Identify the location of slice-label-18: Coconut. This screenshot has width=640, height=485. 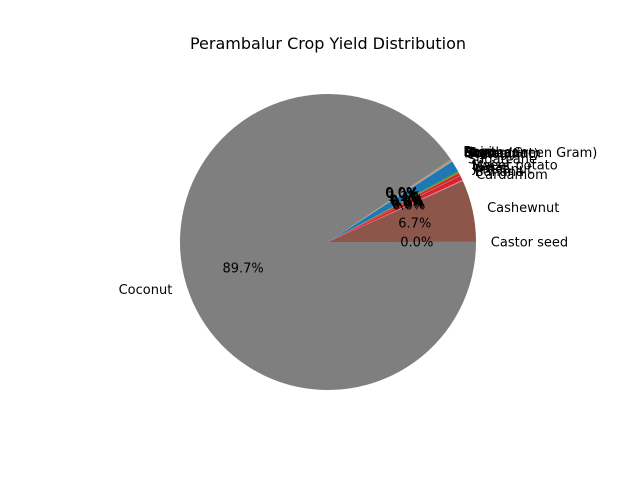
(146, 290).